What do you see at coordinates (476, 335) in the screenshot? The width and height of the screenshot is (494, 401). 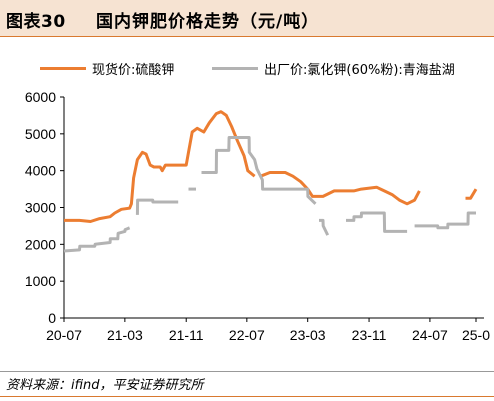 I see `x-tick-label: 25-0` at bounding box center [476, 335].